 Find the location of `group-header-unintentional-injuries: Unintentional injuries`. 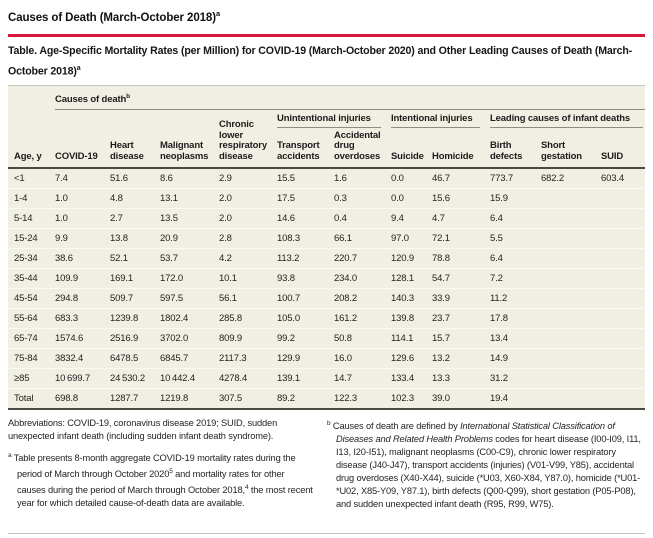

group-header-unintentional-injuries: Unintentional injuries is located at coordinates (334, 119).